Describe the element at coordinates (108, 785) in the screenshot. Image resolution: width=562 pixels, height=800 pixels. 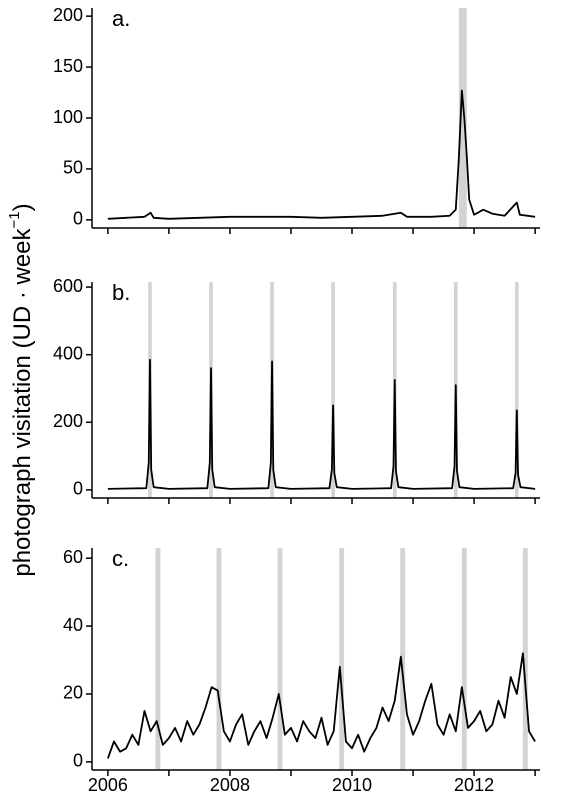
I see `x-tick-label: 2006` at that location.